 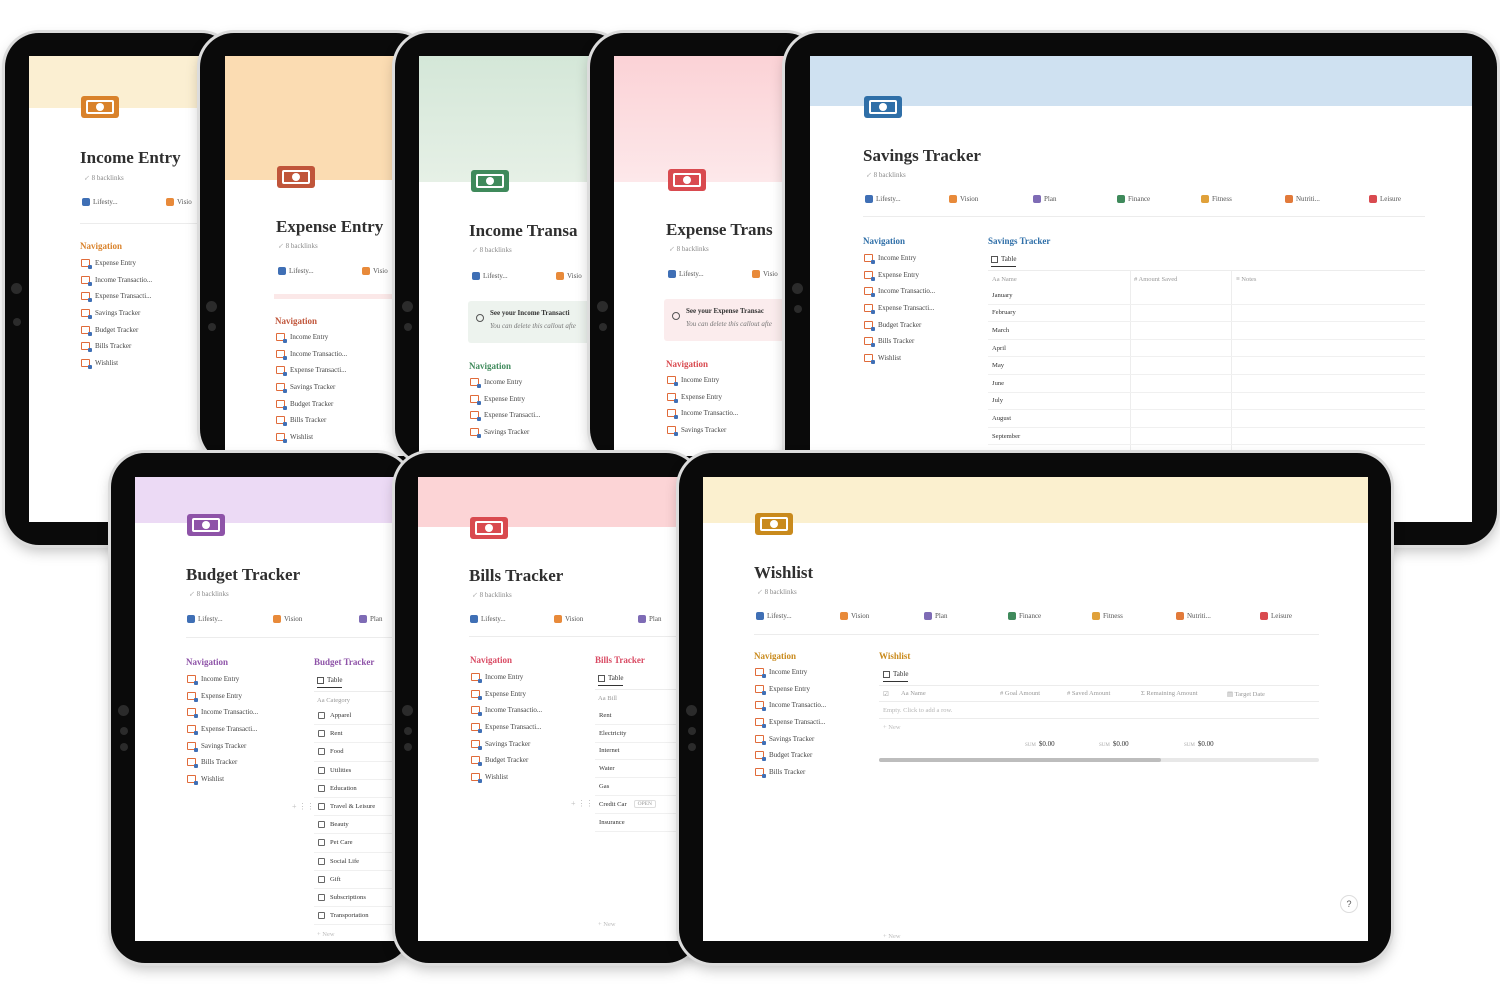 I want to click on database-title: Wishlist, so click(x=895, y=656).